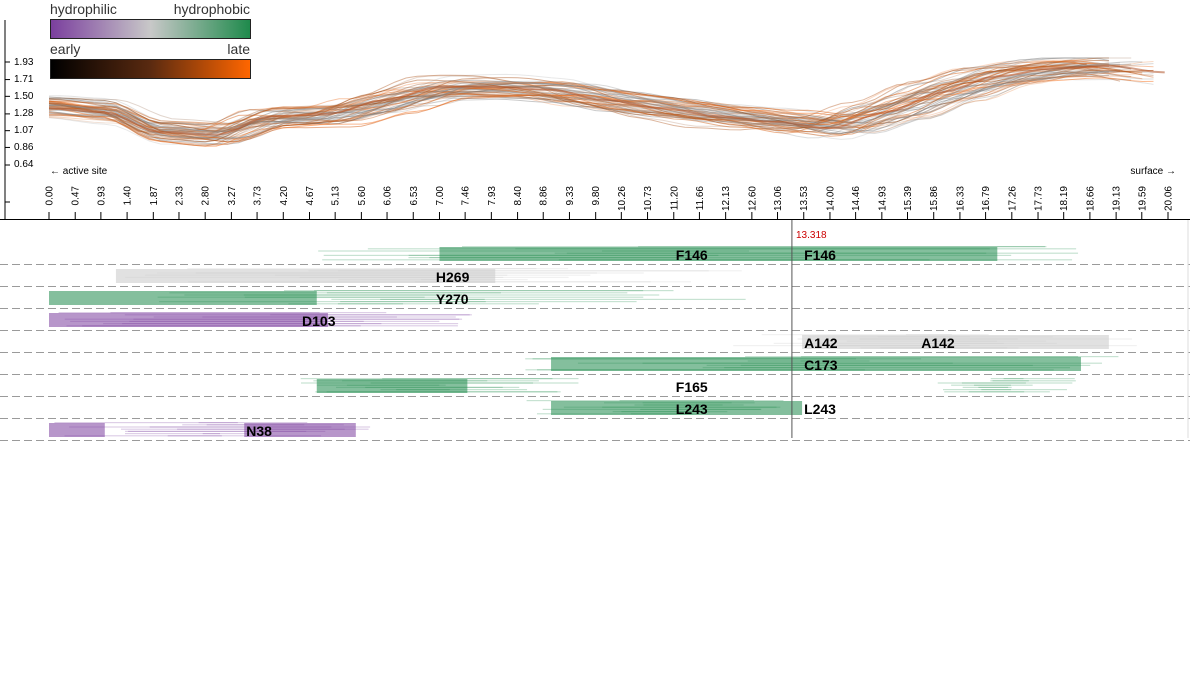  Describe the element at coordinates (811, 235) in the screenshot. I see `cursor-value-label: 13.318` at that location.